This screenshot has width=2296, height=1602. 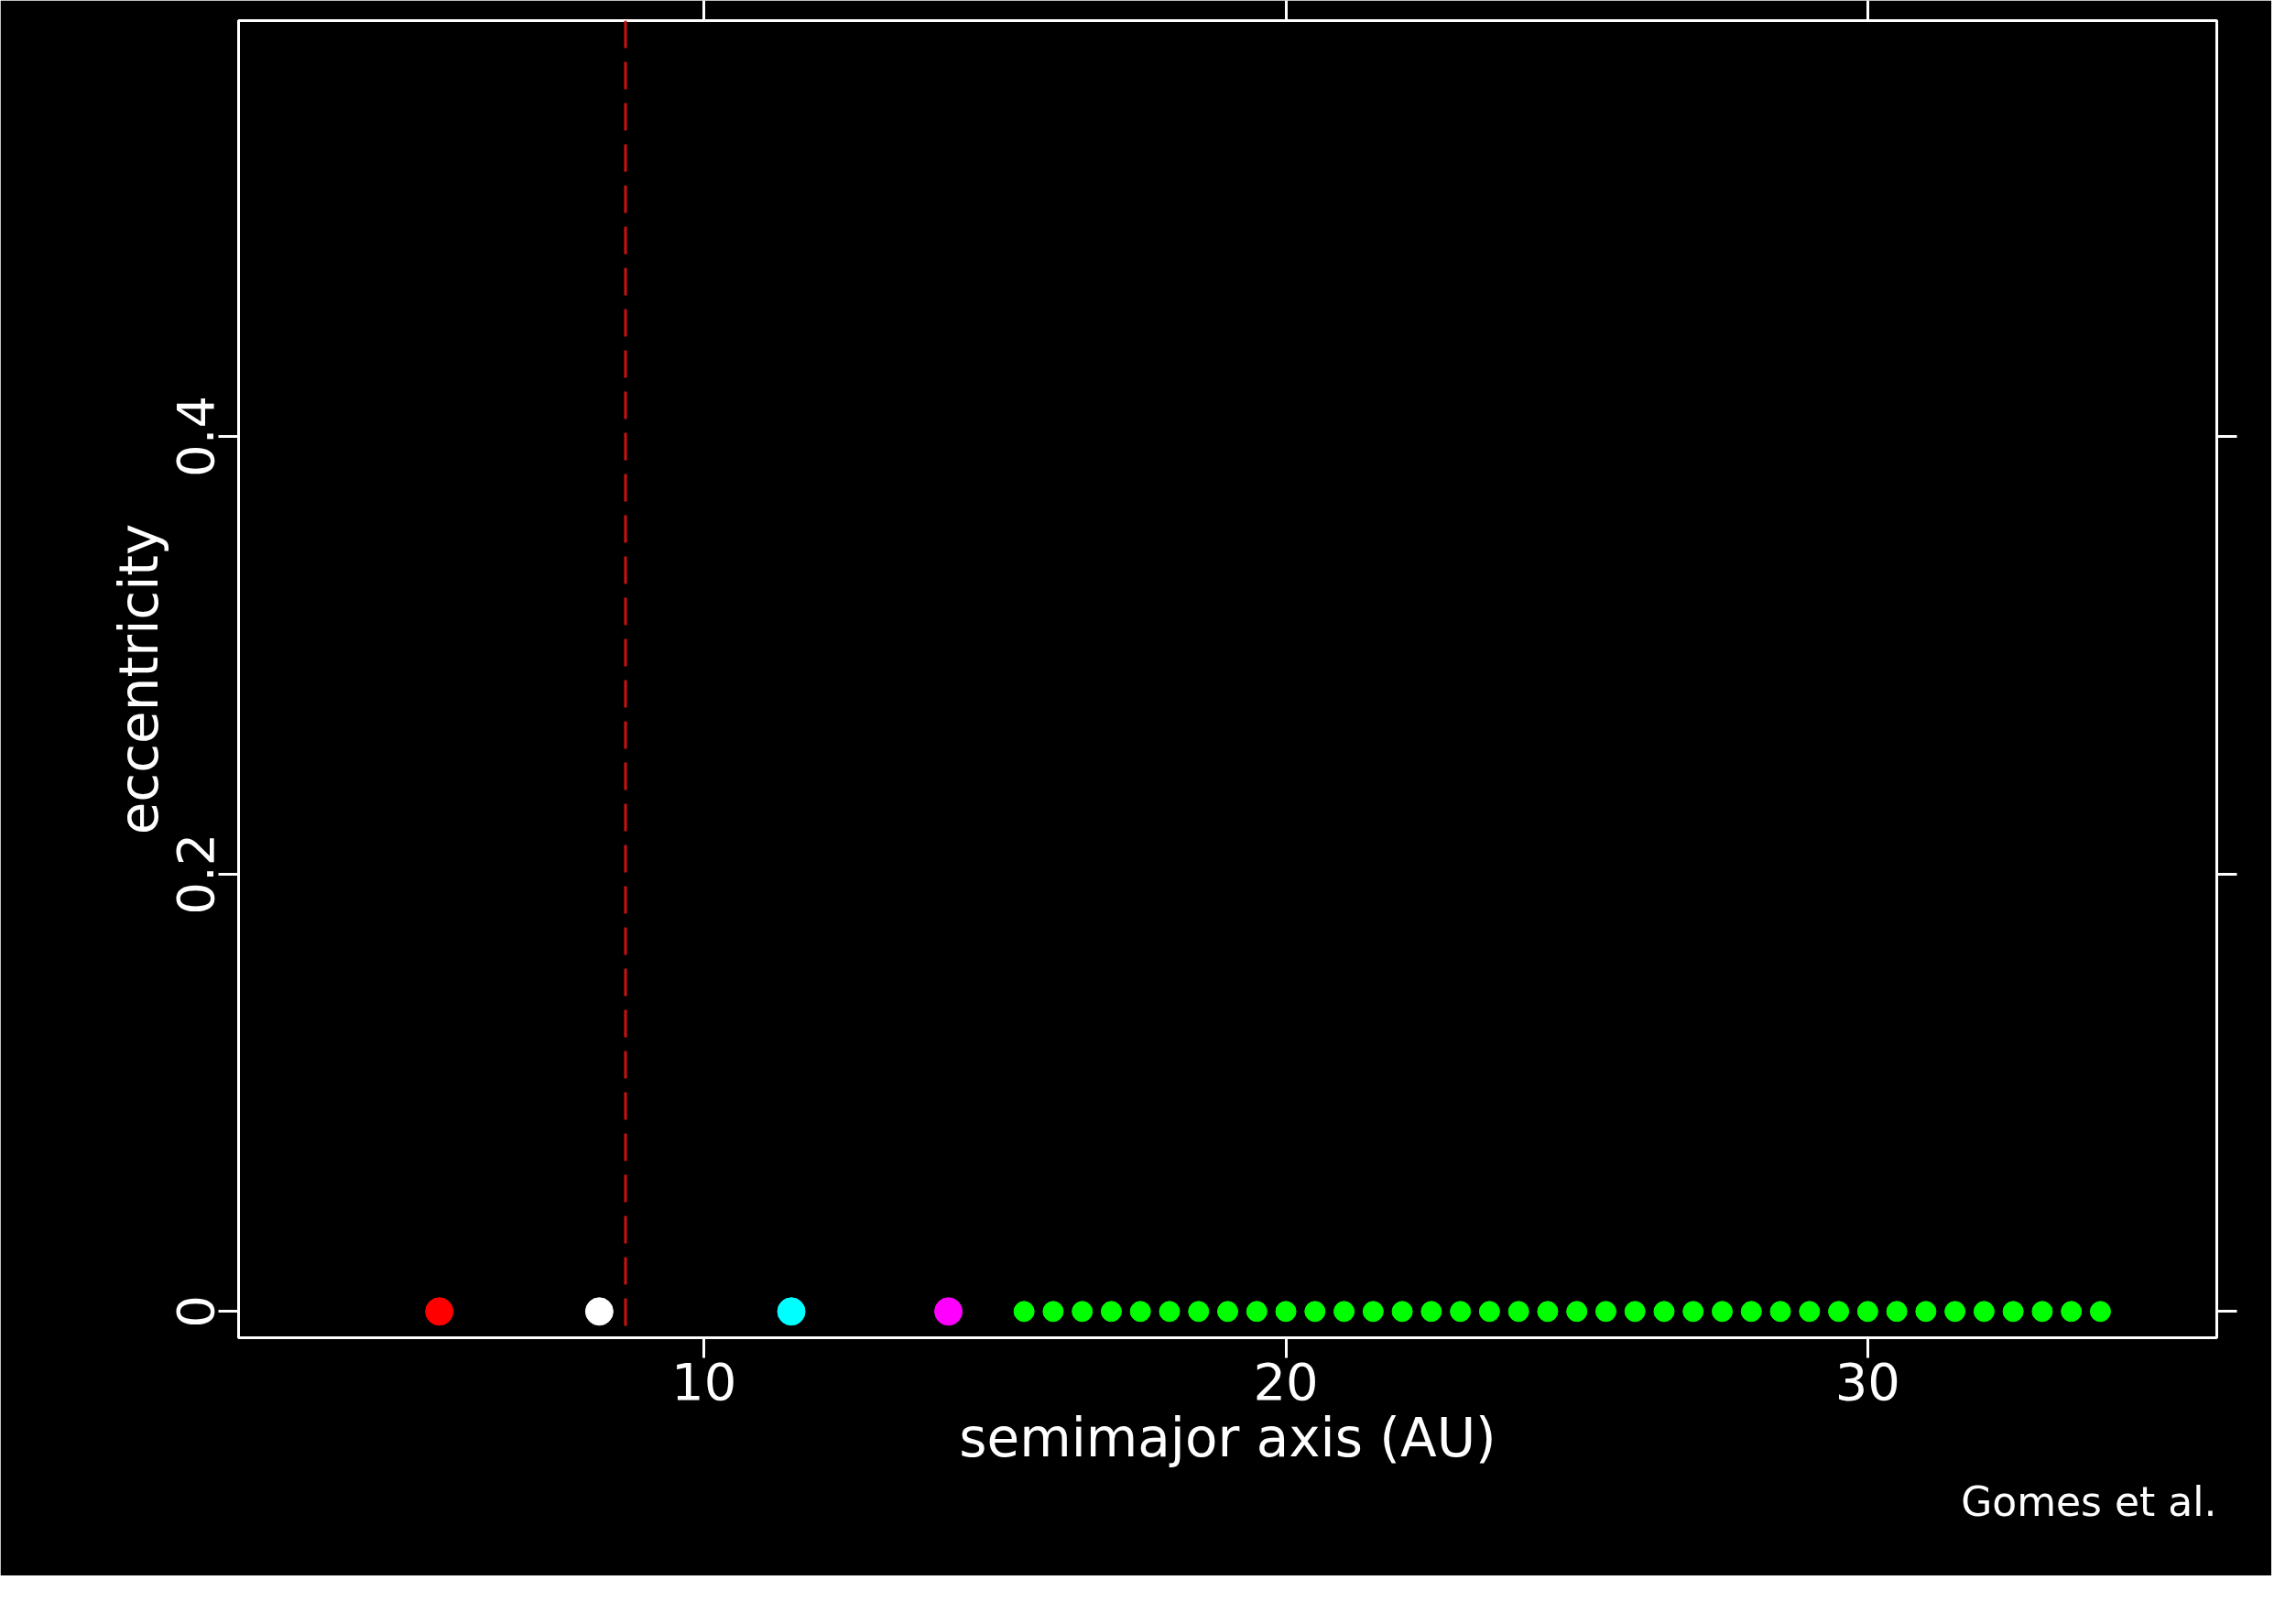 What do you see at coordinates (2089, 1501) in the screenshot?
I see `text: Gomes et al.` at bounding box center [2089, 1501].